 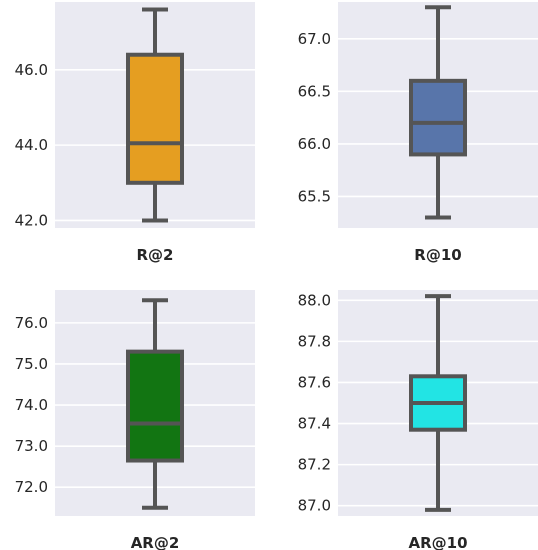 I want to click on y-tick-label: 44.0, so click(x=31, y=145).